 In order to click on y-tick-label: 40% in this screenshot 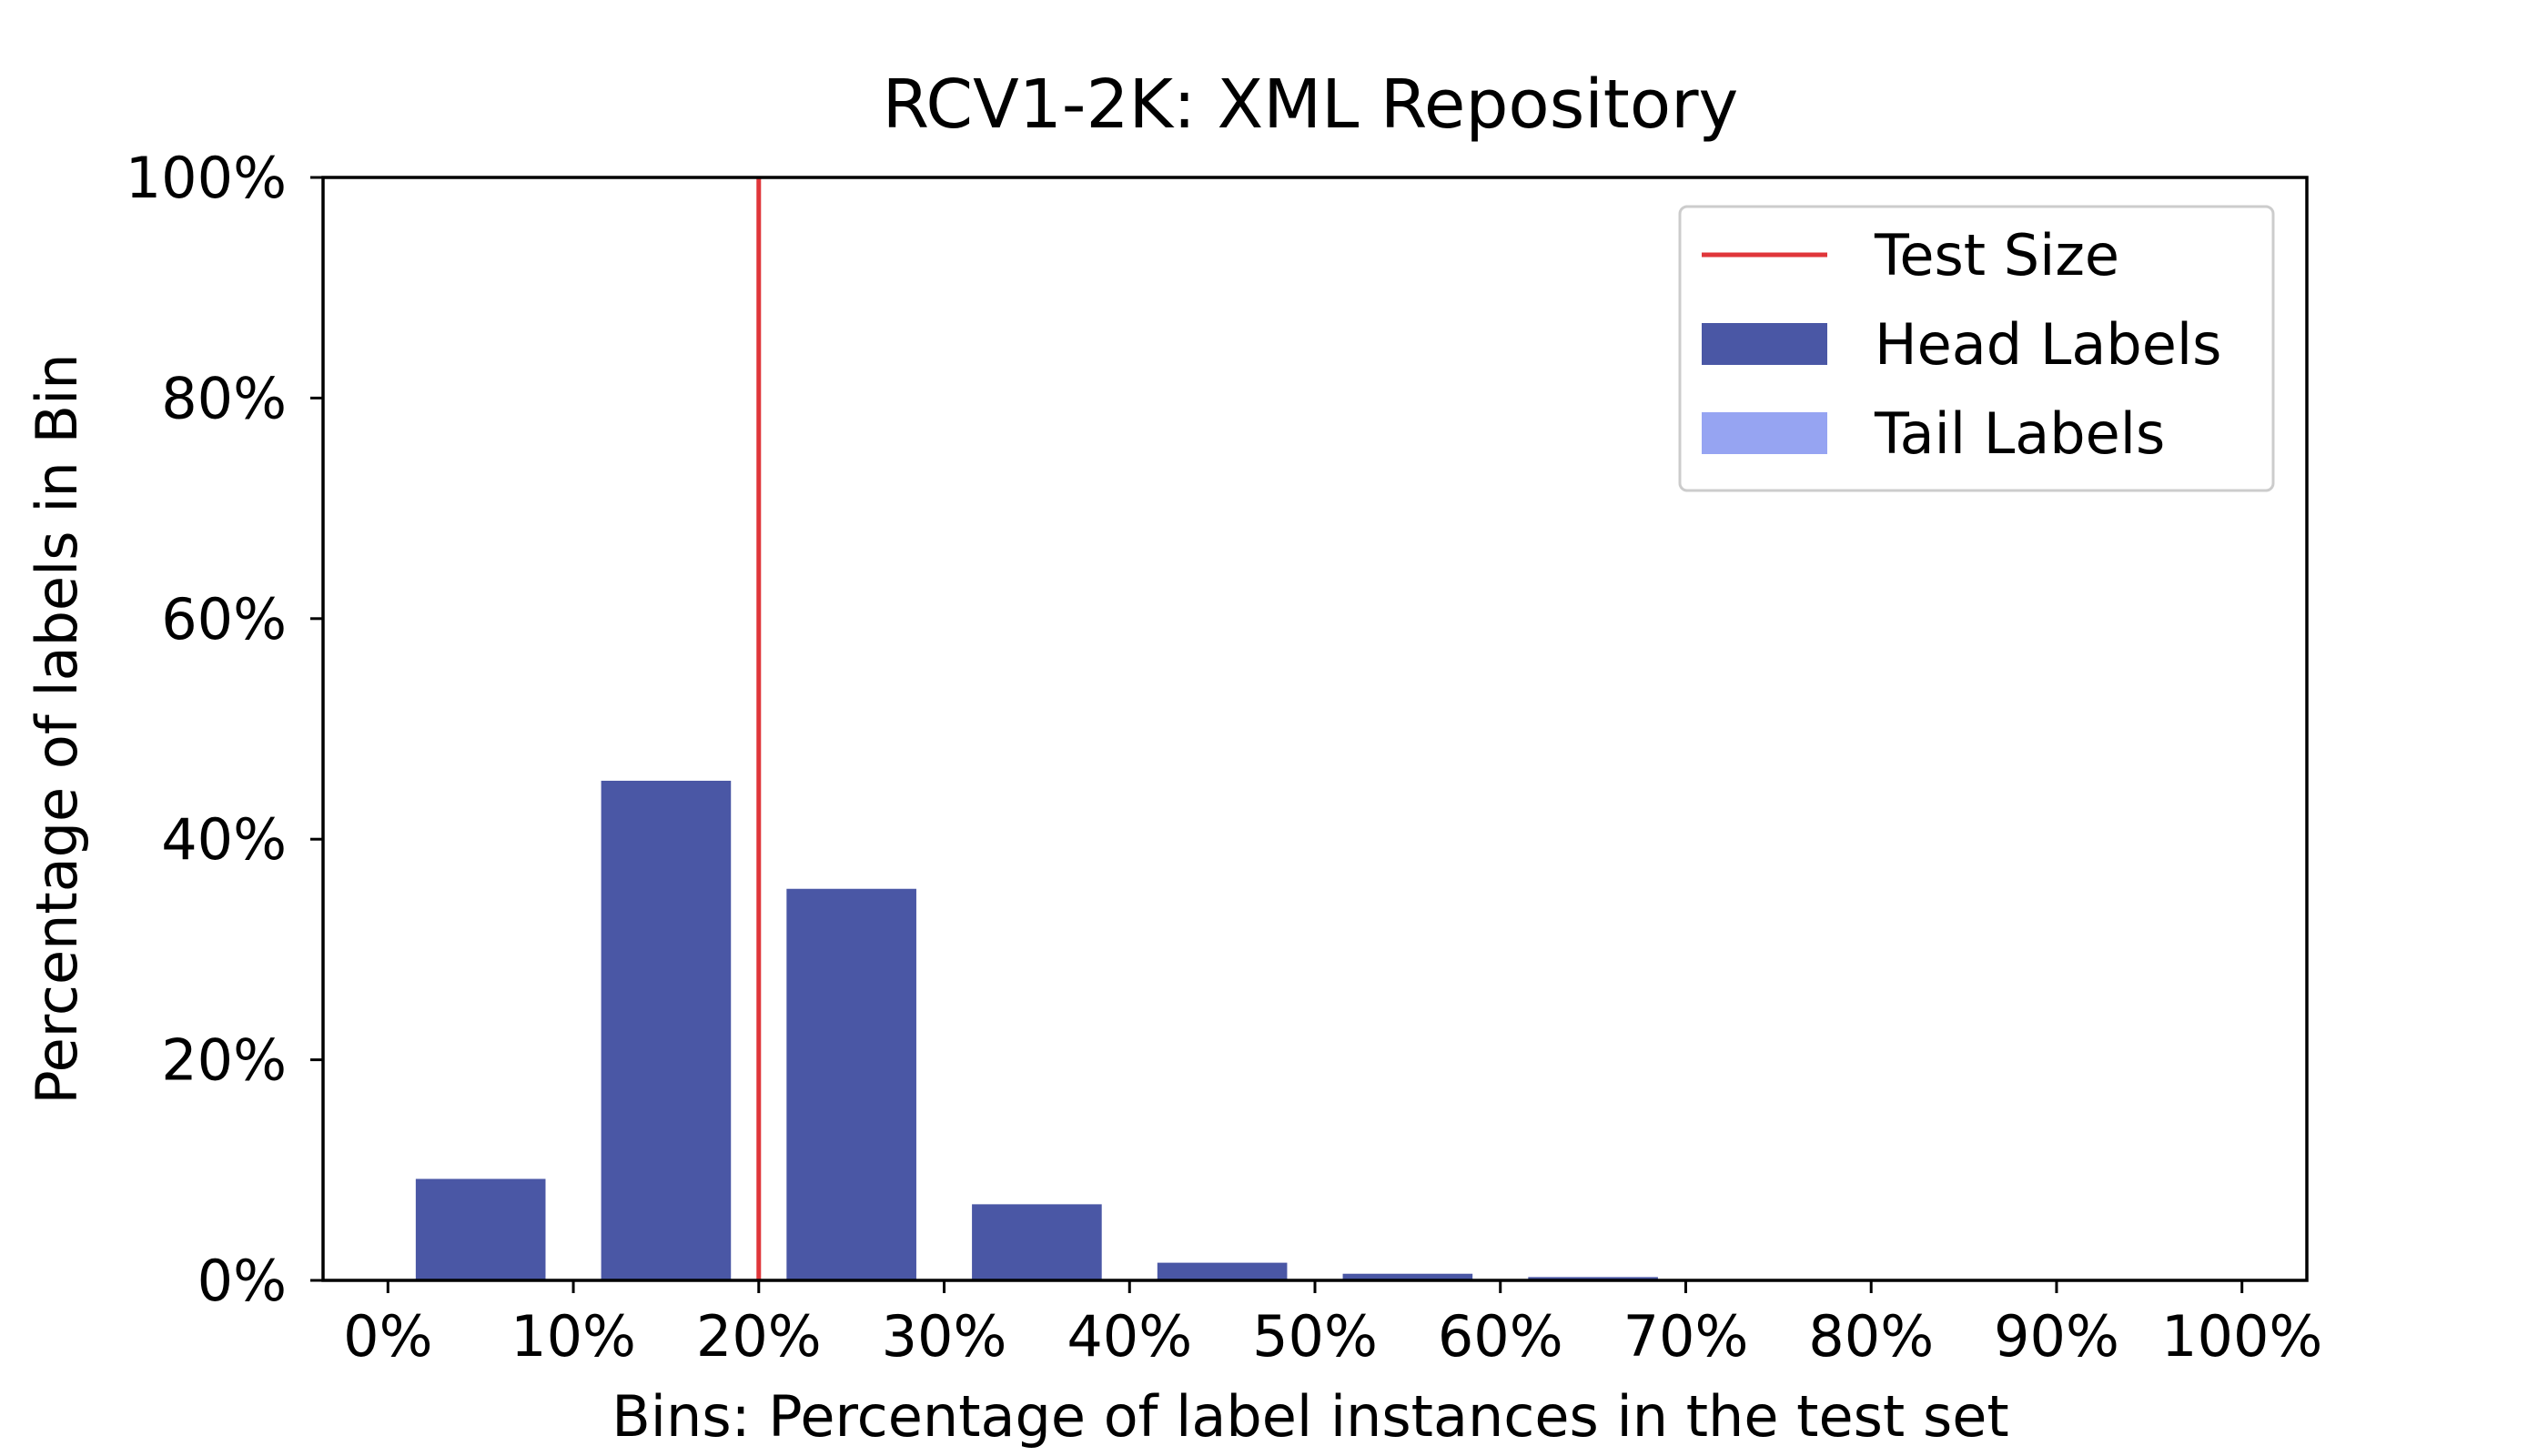, I will do `click(224, 840)`.